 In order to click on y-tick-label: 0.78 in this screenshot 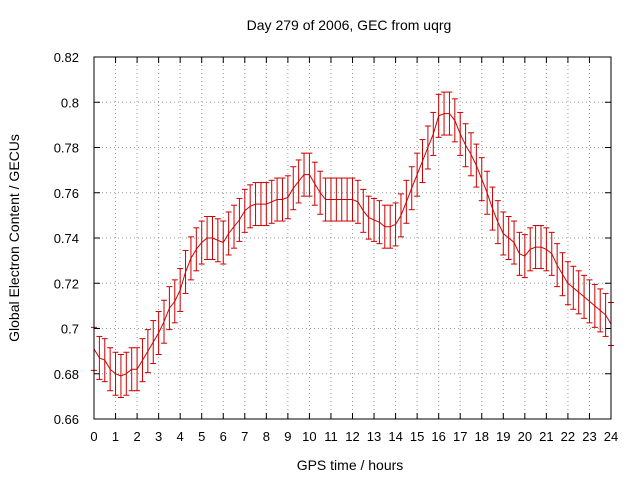, I will do `click(66, 148)`.